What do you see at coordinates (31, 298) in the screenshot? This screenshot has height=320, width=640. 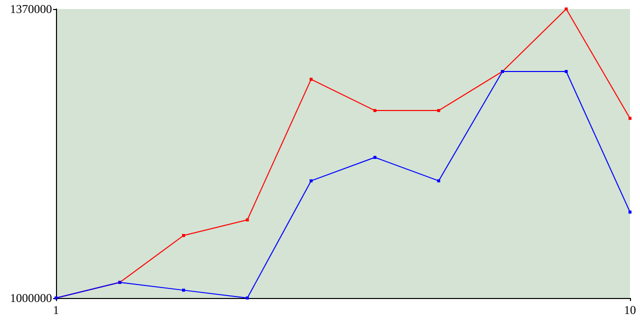 I see `y-tick-label: 1000000` at bounding box center [31, 298].